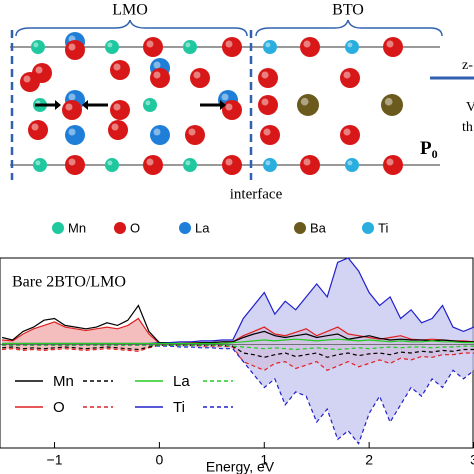  Describe the element at coordinates (383, 227) in the screenshot. I see `legend-label: Ti` at that location.